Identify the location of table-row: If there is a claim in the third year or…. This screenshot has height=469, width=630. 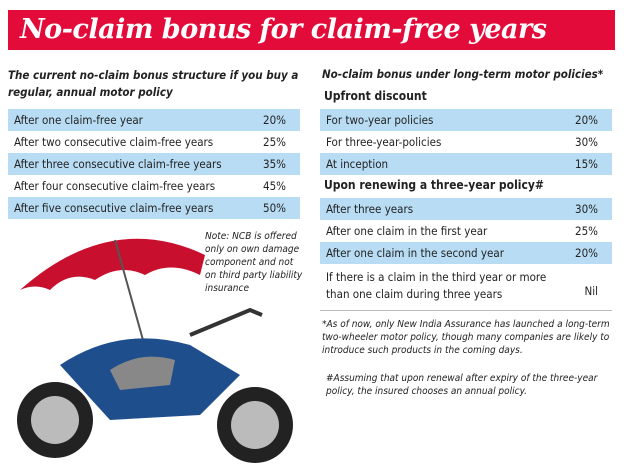
(466, 284).